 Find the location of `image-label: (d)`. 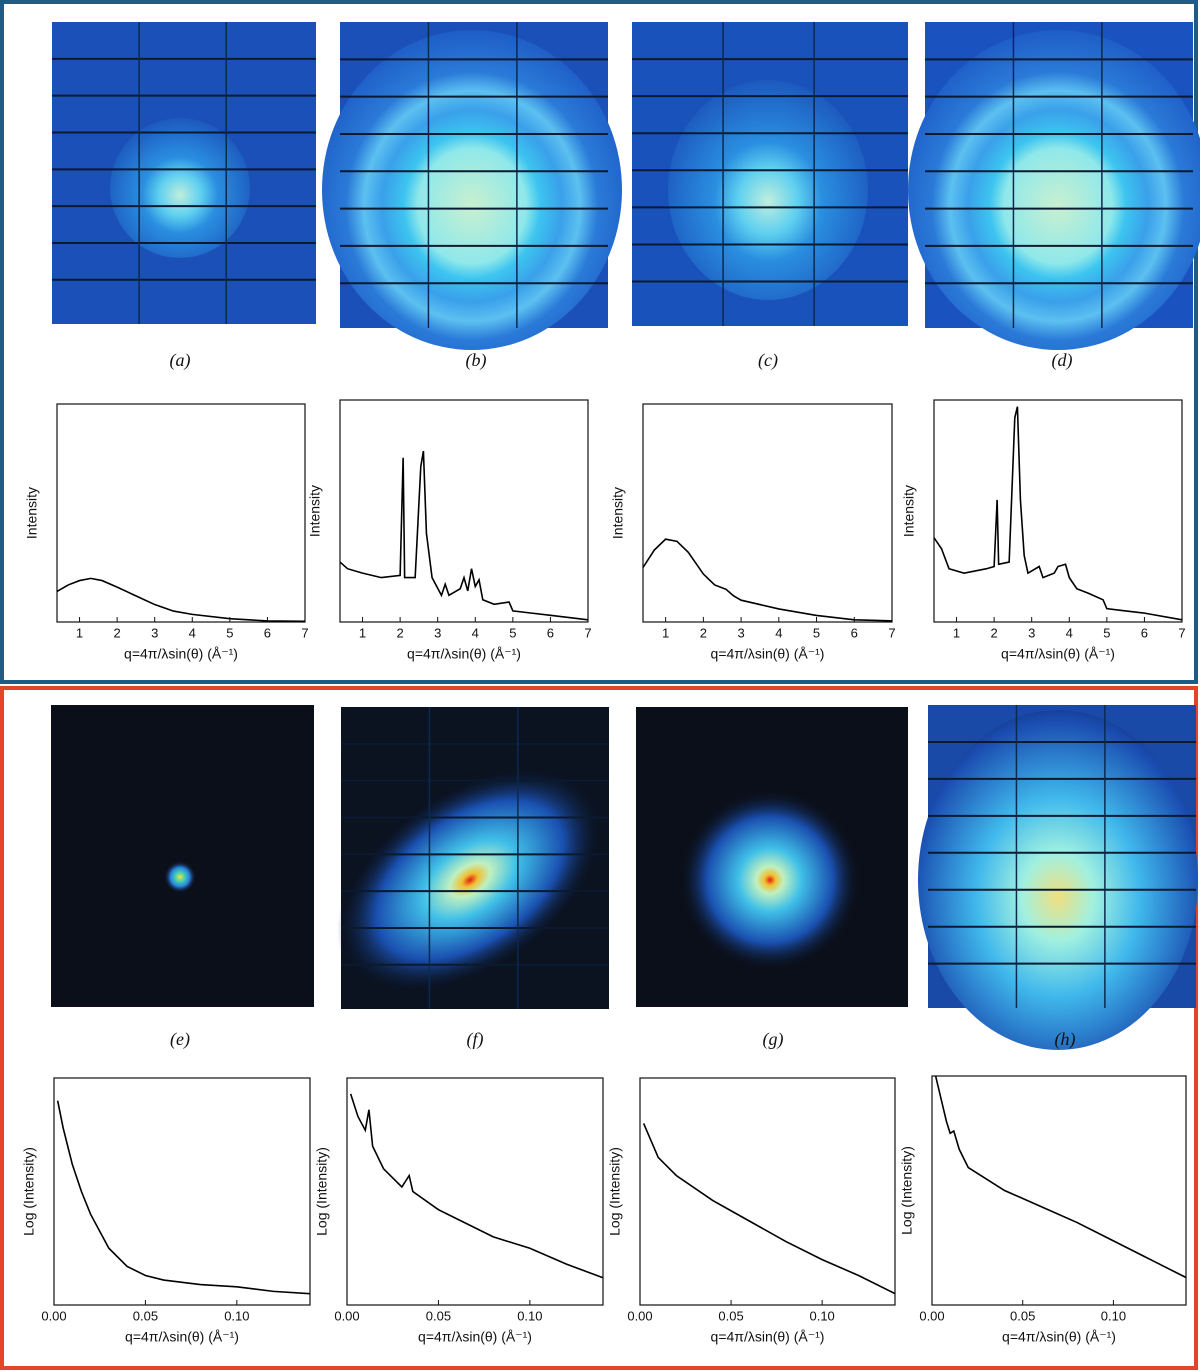

image-label: (d) is located at coordinates (1062, 360).